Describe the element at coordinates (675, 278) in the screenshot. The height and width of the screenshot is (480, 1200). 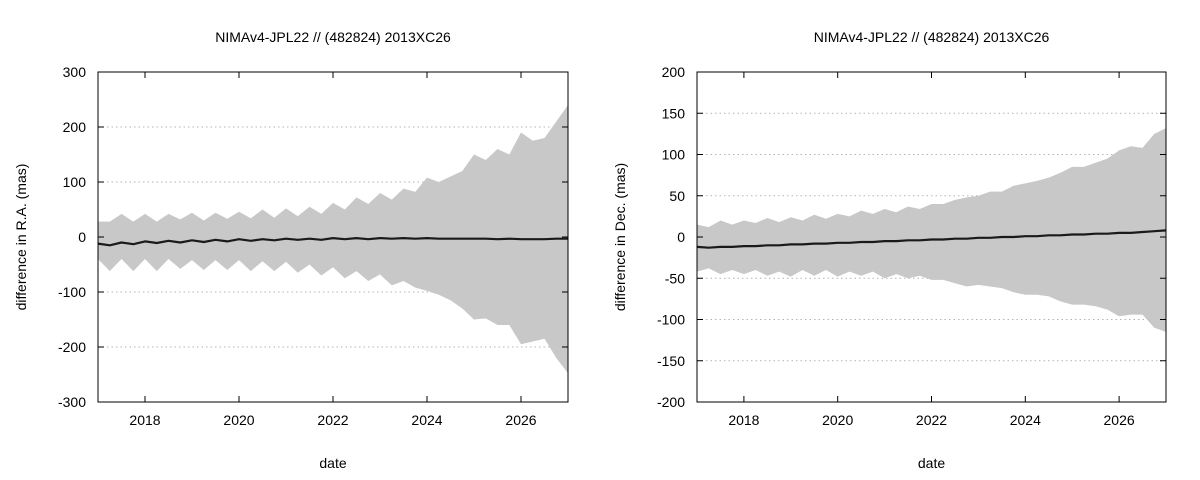
I see `y-tick-label: -50` at that location.